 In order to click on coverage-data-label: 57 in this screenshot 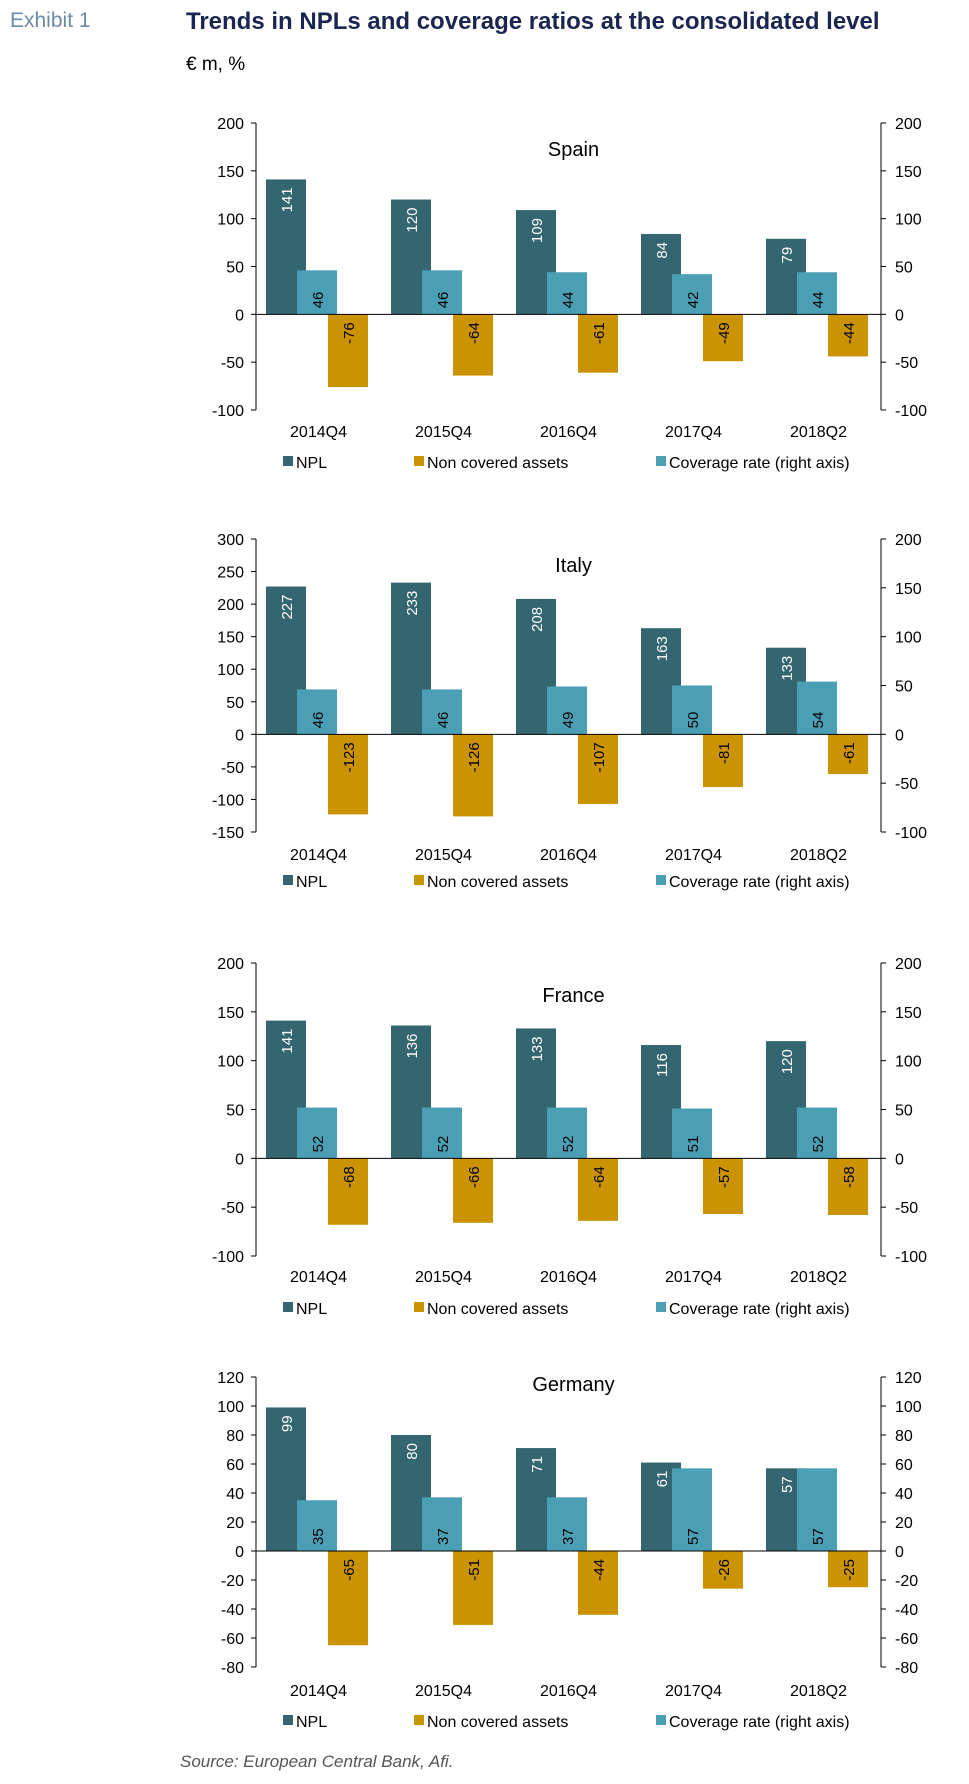, I will do `click(818, 1536)`.